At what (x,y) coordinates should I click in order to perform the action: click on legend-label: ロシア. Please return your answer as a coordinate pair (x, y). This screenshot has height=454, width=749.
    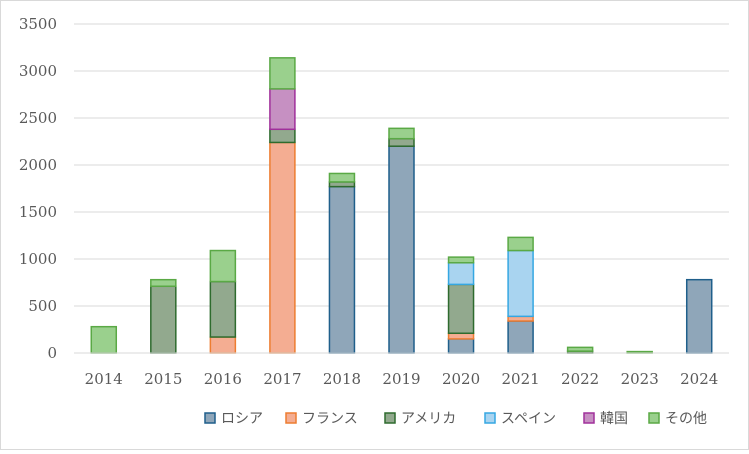
    Looking at the image, I should click on (242, 419).